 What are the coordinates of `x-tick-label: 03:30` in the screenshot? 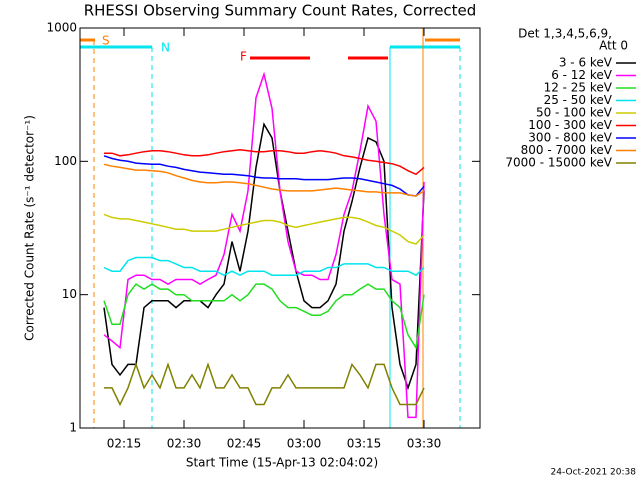 It's located at (424, 444).